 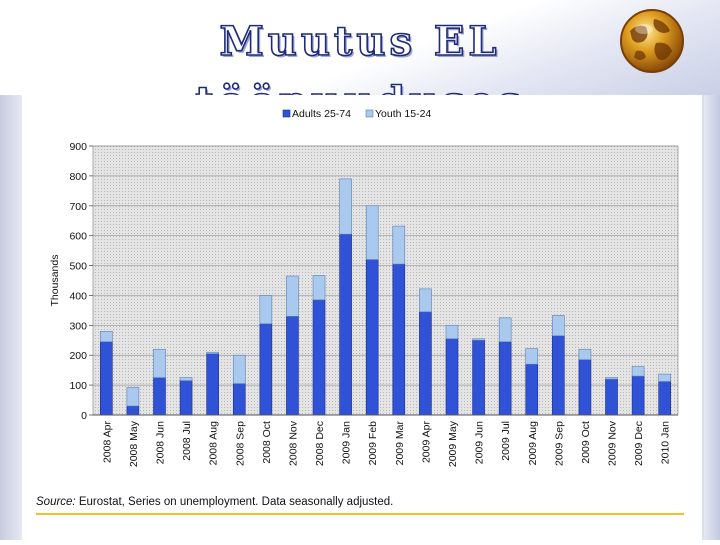 I want to click on x-tick-label: 2009 Aug, so click(x=533, y=443).